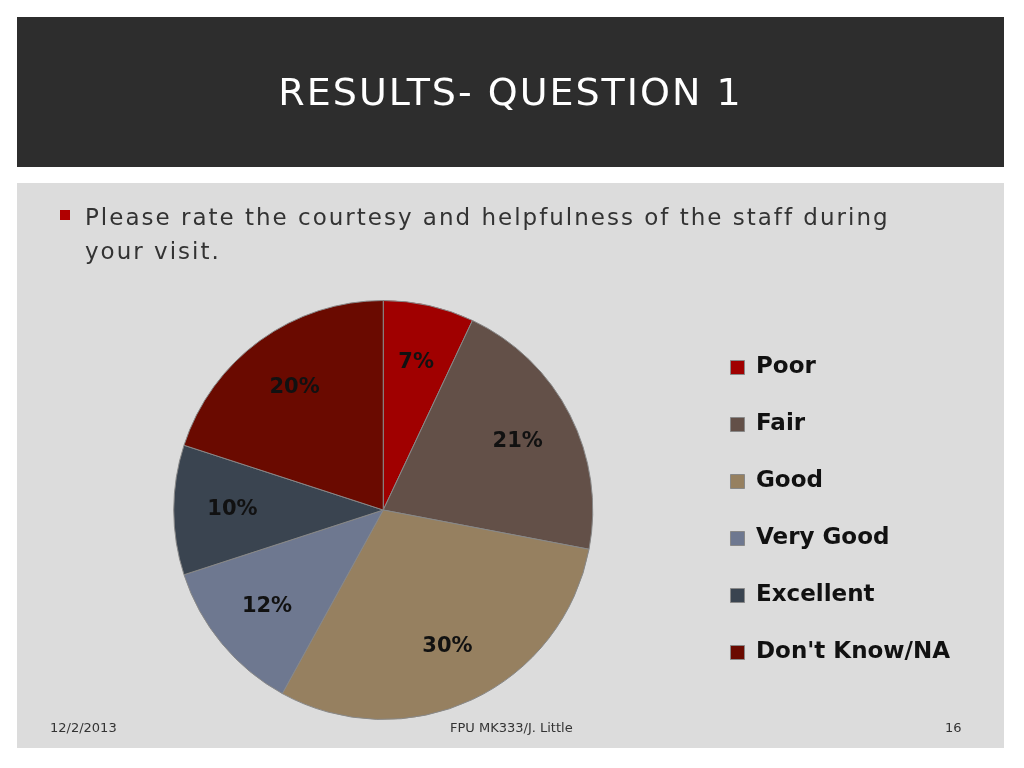 Image resolution: width=1024 pixels, height=768 pixels. I want to click on data-label: 21%, so click(517, 439).